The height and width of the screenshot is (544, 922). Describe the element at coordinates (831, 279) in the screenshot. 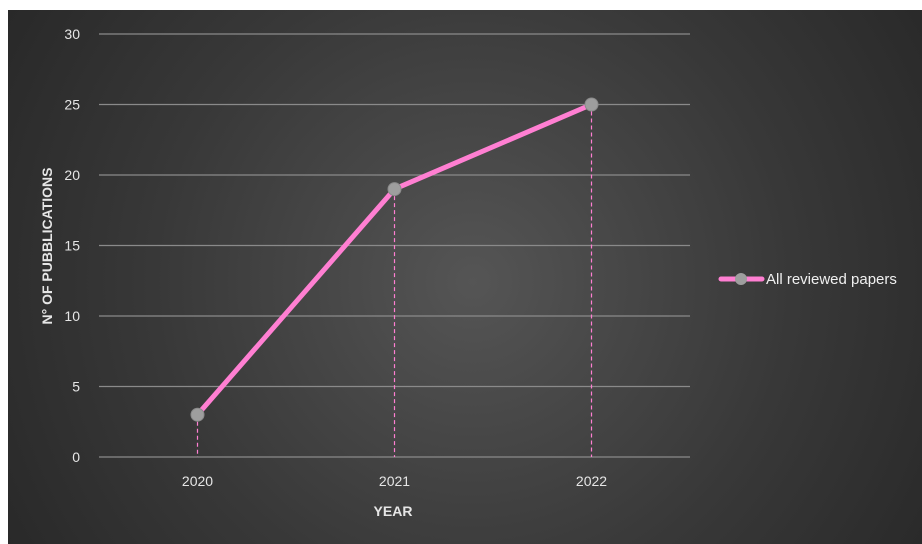

I see `legend-label: All reviewed papers` at that location.